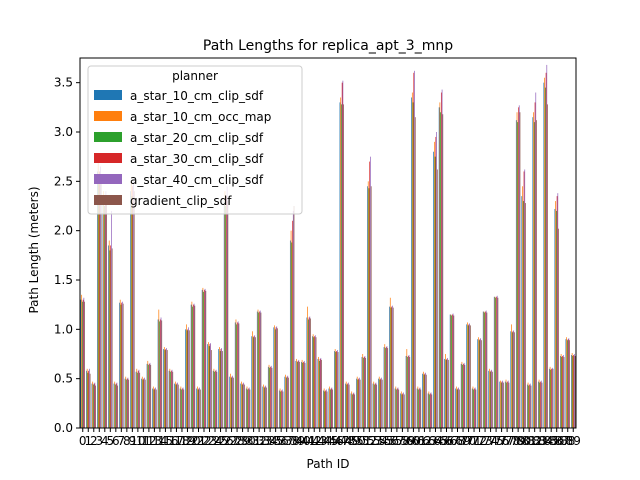 This screenshot has height=480, width=640. What do you see at coordinates (540, 441) in the screenshot?
I see `x-tick-label: 83` at bounding box center [540, 441].